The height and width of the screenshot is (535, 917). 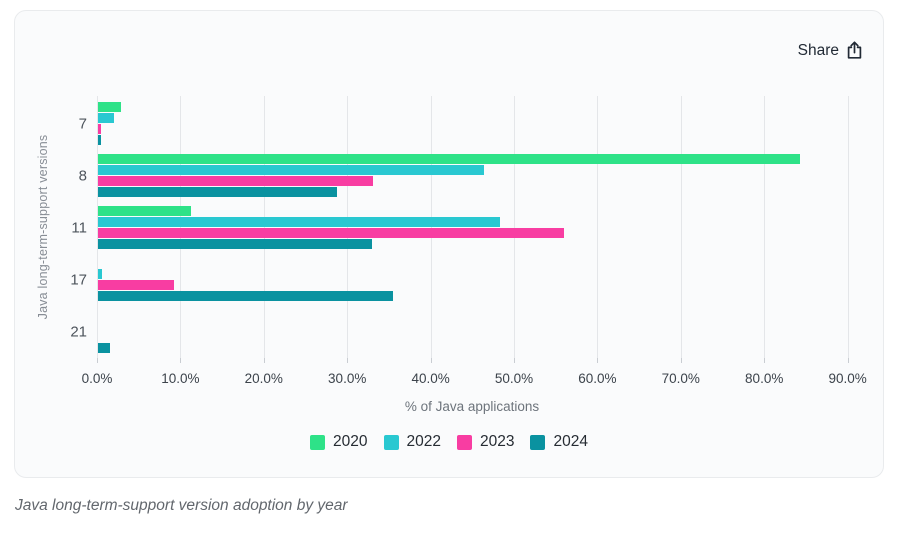 What do you see at coordinates (680, 378) in the screenshot?
I see `x-tick-label: 70.0%` at bounding box center [680, 378].